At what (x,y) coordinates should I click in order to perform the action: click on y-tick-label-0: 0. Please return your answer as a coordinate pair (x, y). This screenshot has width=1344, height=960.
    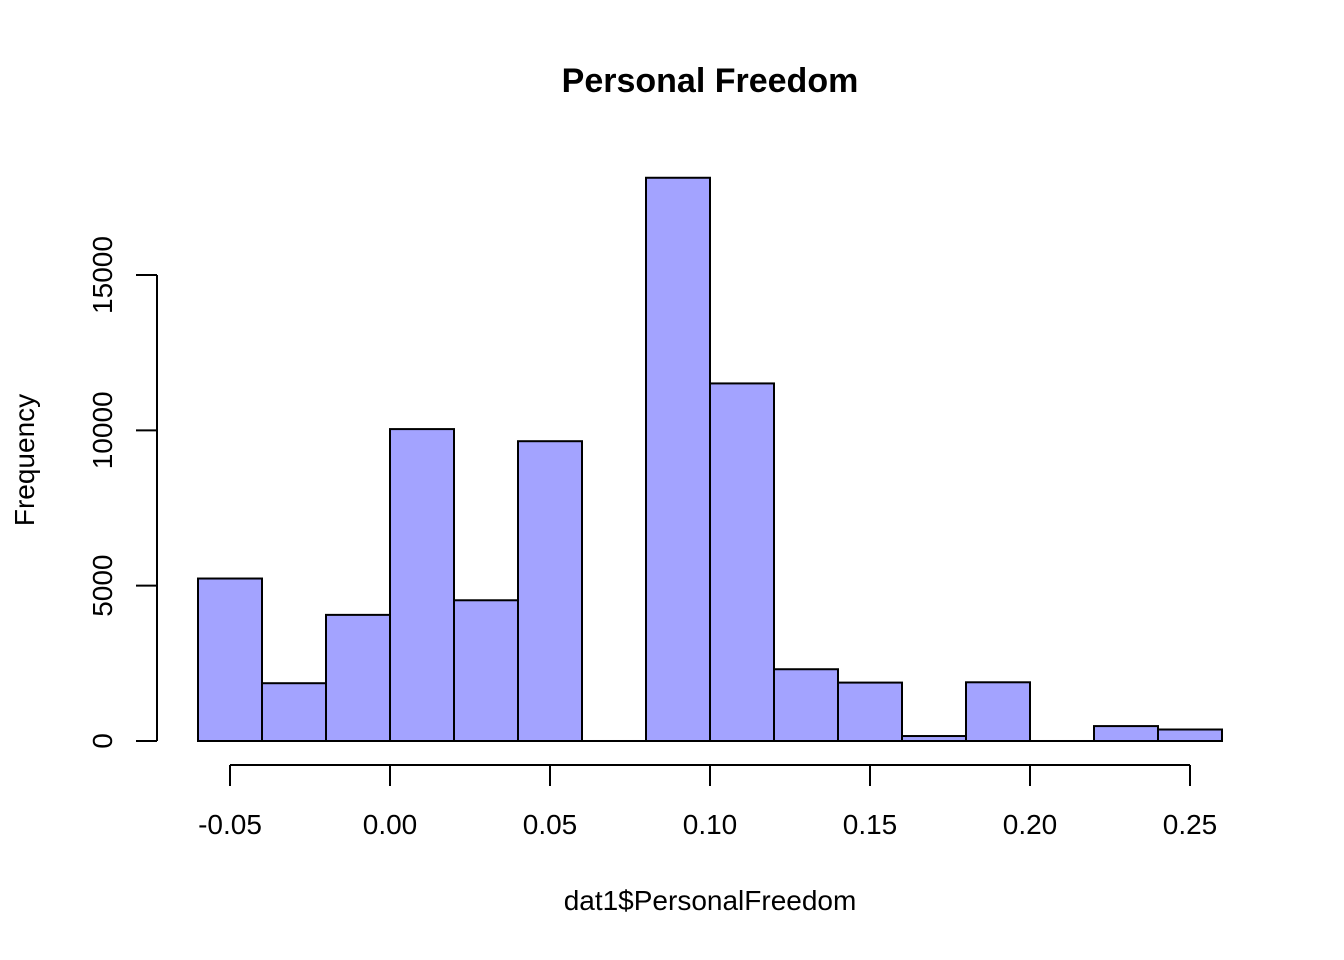
    Looking at the image, I should click on (102, 741).